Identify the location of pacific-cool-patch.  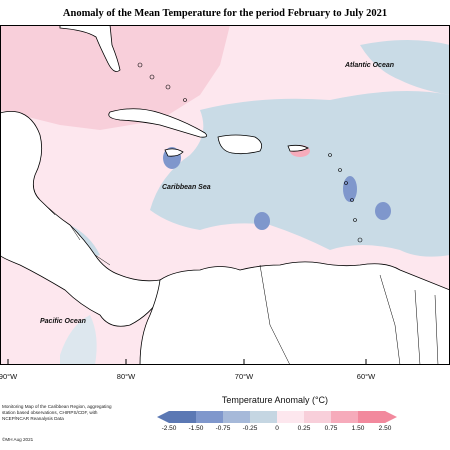
(78, 340).